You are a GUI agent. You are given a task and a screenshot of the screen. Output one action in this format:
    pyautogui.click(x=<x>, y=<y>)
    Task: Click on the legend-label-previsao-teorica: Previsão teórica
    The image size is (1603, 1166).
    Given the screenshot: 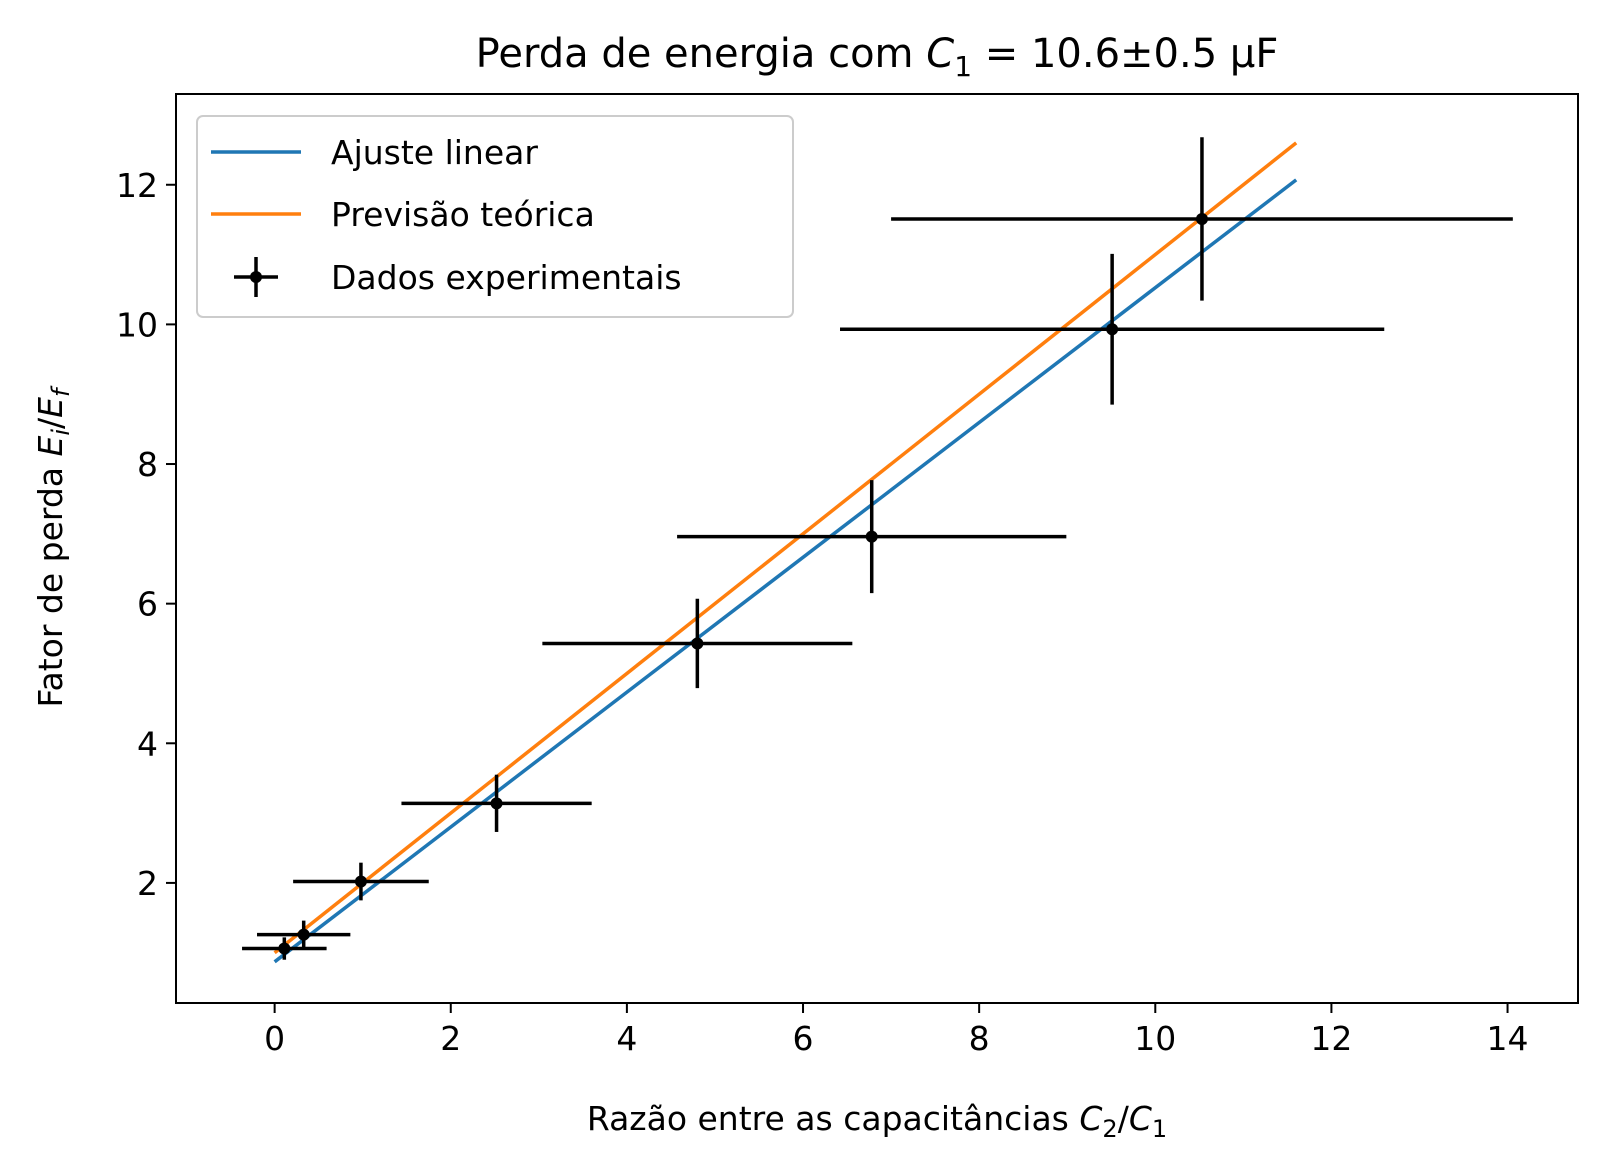 What is the action you would take?
    pyautogui.click(x=463, y=214)
    